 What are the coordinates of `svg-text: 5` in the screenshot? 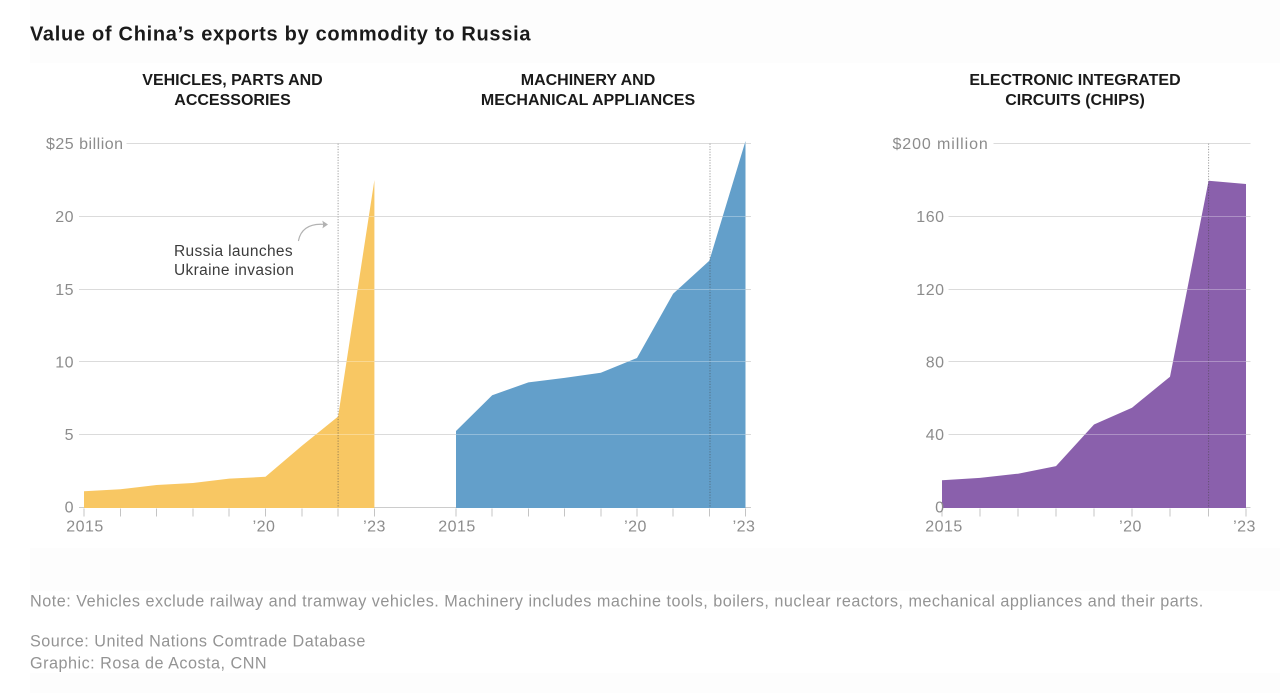 It's located at (69, 435).